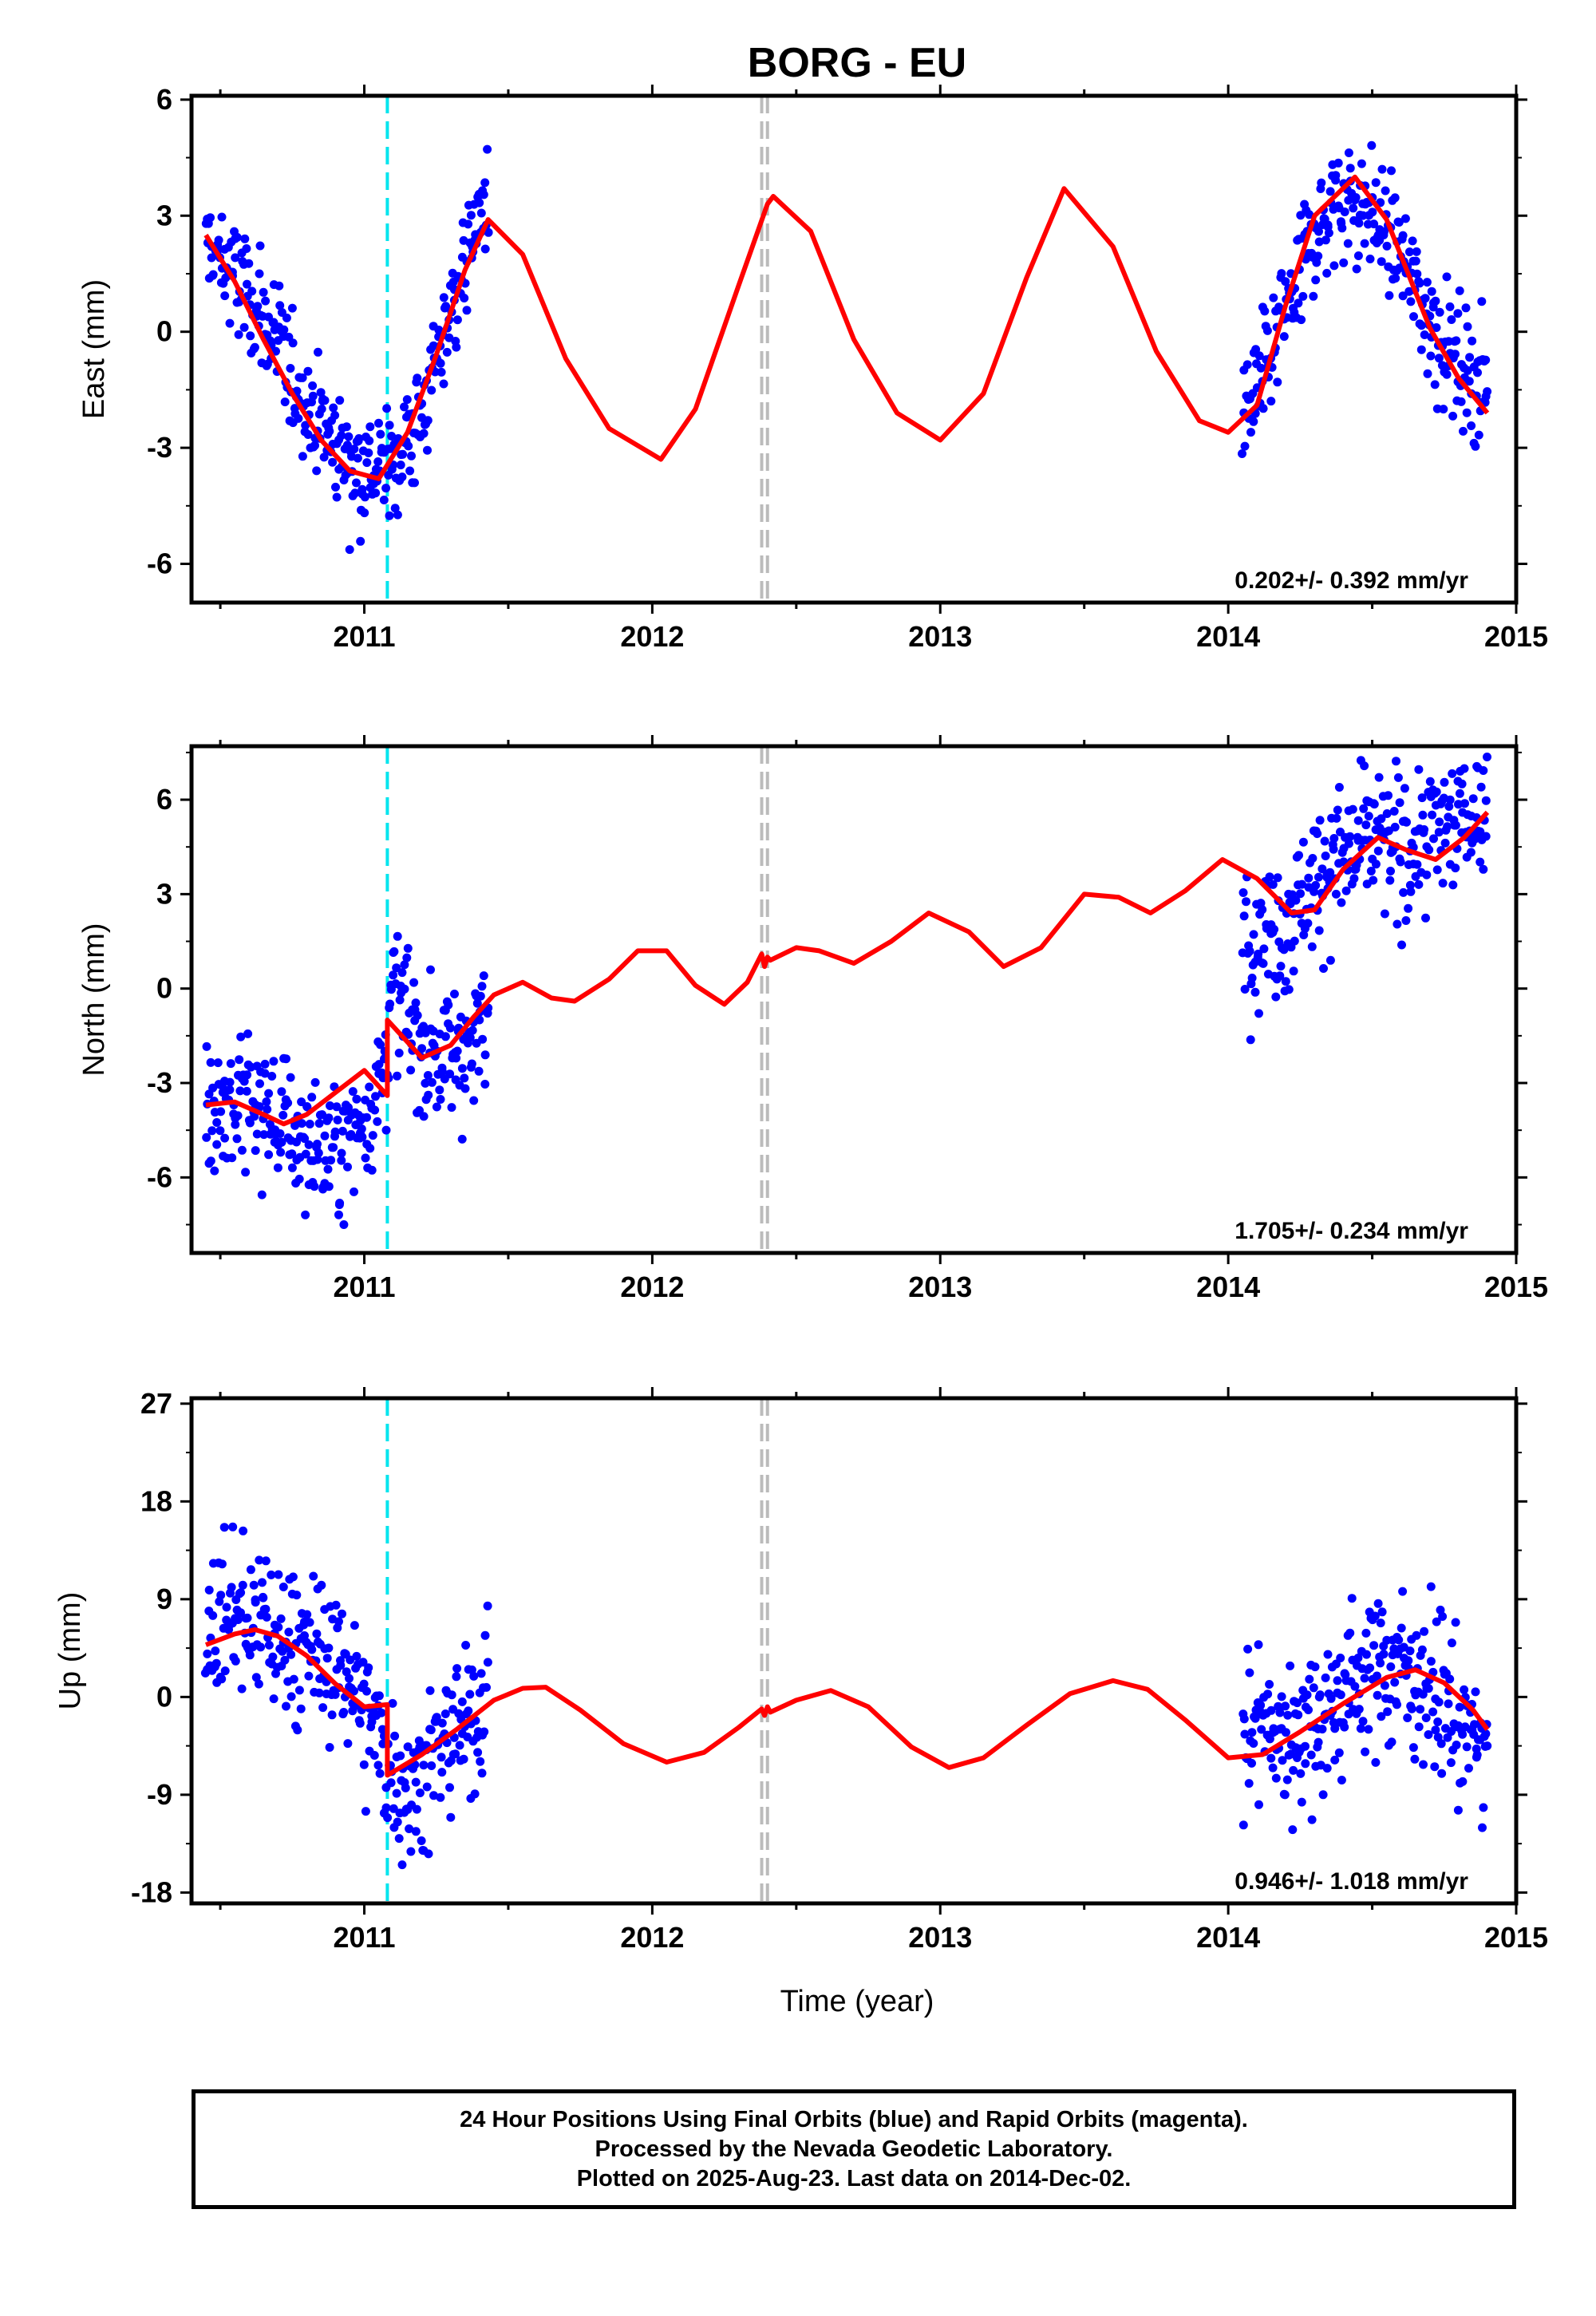  Describe the element at coordinates (164, 215) in the screenshot. I see `y-tick-label: 3` at that location.